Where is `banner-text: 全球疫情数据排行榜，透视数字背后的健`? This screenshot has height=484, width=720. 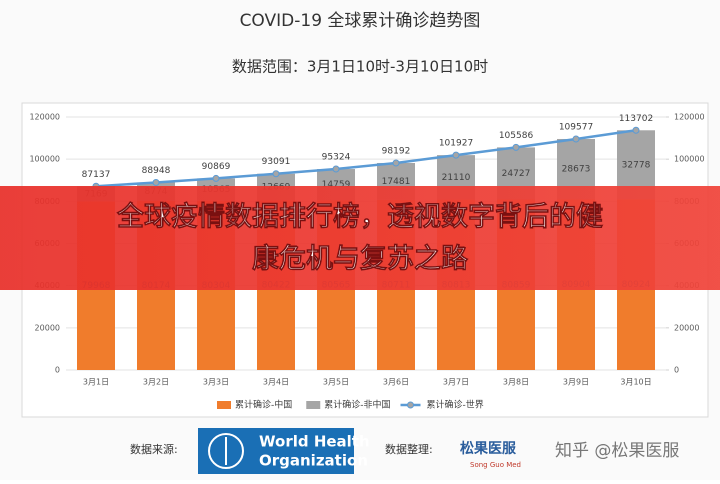 banner-text: 全球疫情数据排行榜，透视数字背后的健 is located at coordinates (359, 217).